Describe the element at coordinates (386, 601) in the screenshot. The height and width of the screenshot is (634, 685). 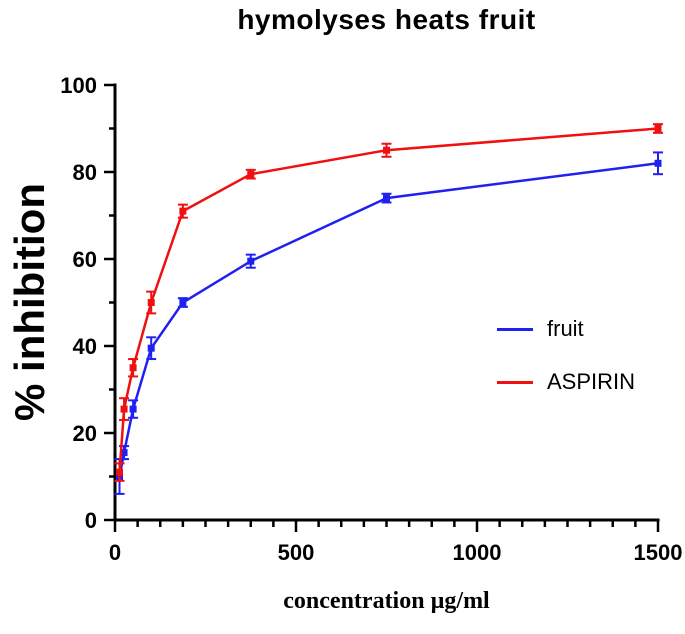
I see `x-axis-label: concentration µg/ml` at that location.